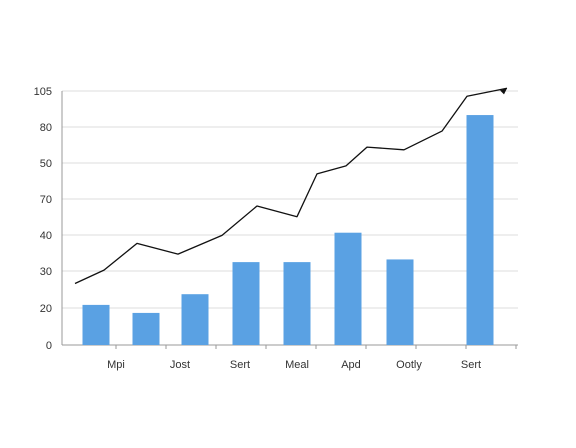  What do you see at coordinates (46, 128) in the screenshot?
I see `y-tick-label: 80` at bounding box center [46, 128].